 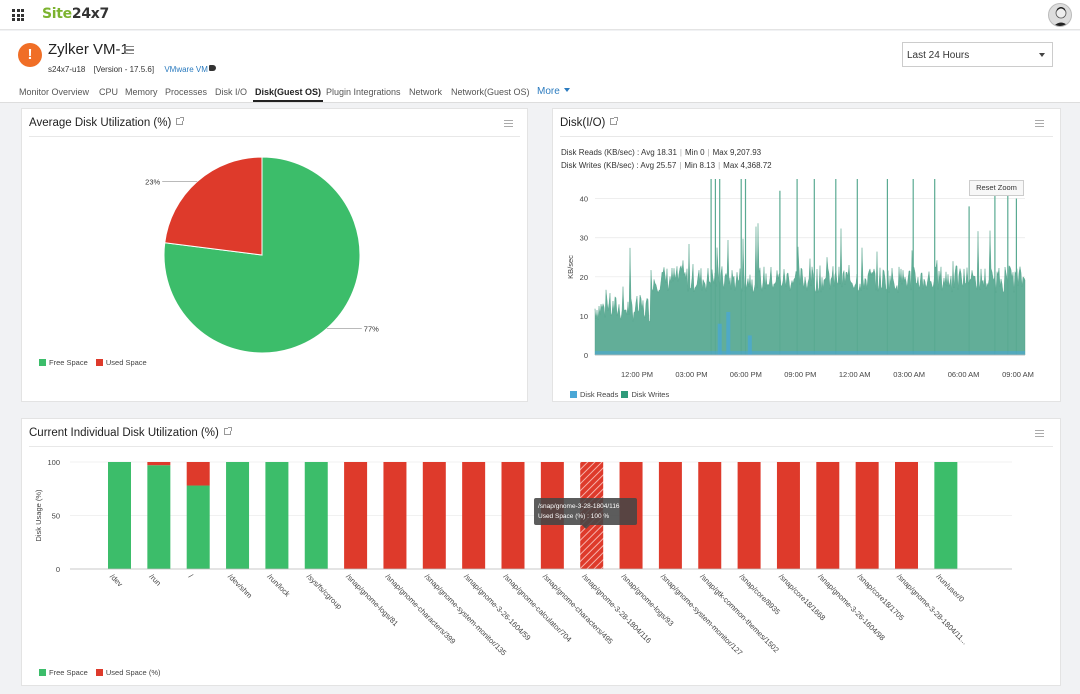 I want to click on pie-legend: Free Space Used Space, so click(x=93, y=362).